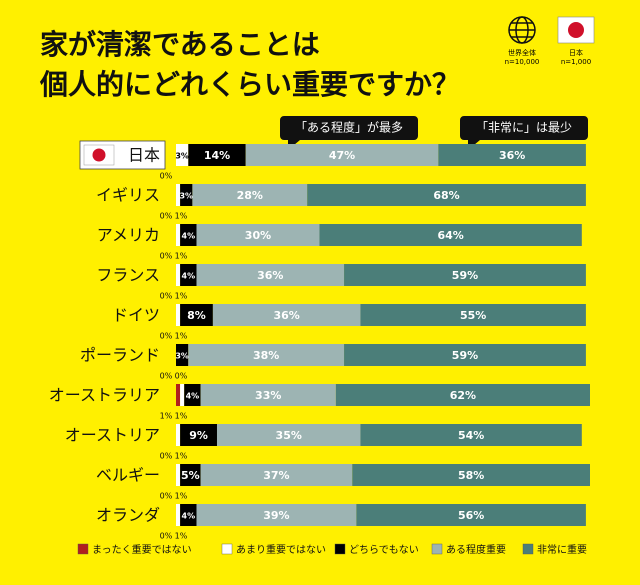 The width and height of the screenshot is (640, 585). What do you see at coordinates (250, 195) in the screenshot?
I see `value-label: 28%` at bounding box center [250, 195].